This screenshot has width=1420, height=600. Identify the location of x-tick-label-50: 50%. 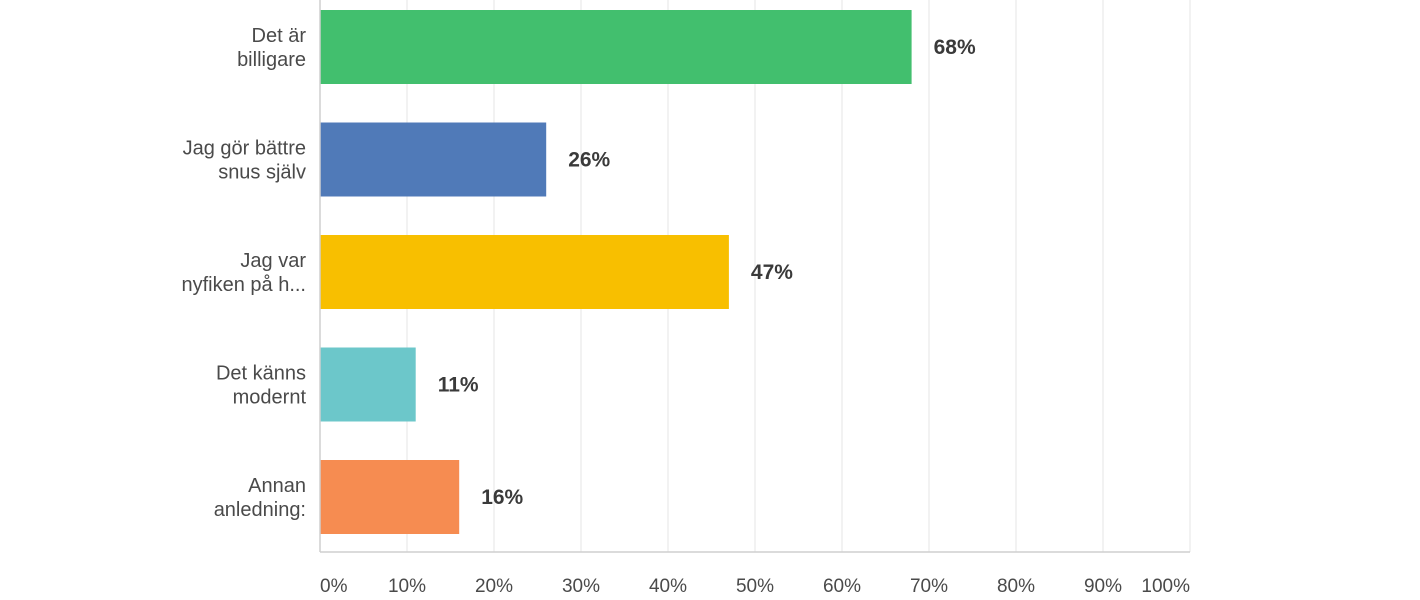
(755, 586).